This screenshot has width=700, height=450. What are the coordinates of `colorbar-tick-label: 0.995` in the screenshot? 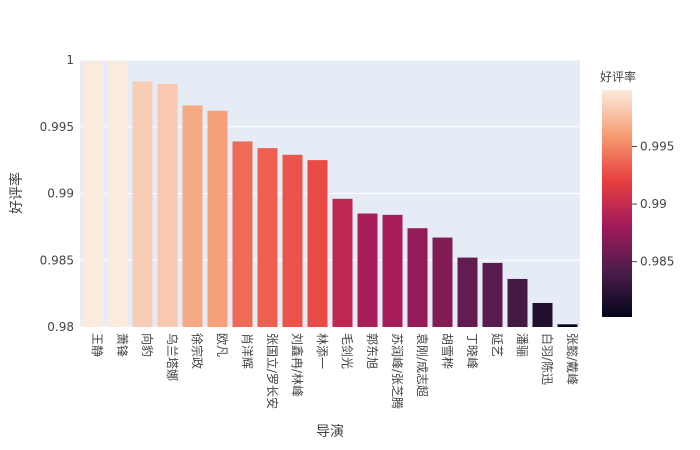 It's located at (657, 146).